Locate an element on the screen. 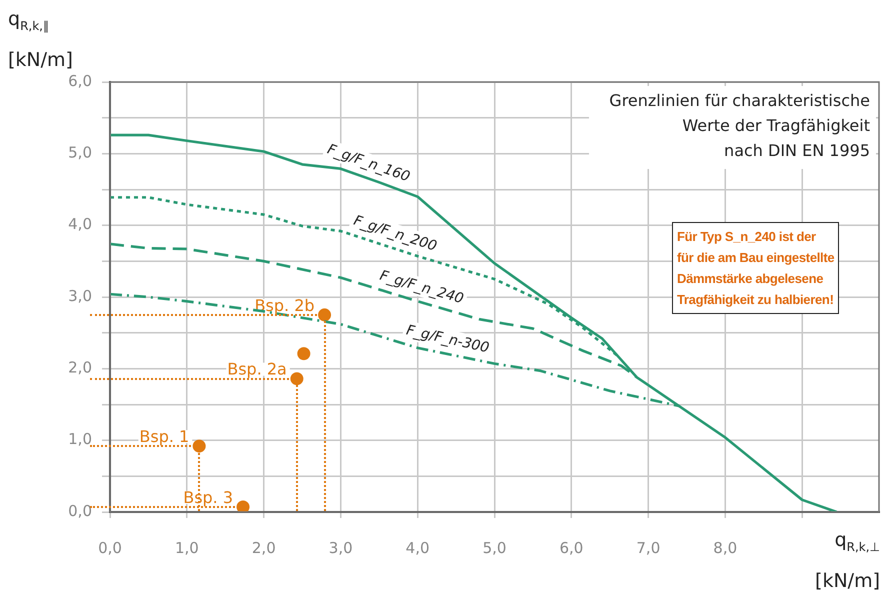  y-tick-label: 3,0 is located at coordinates (80, 295).